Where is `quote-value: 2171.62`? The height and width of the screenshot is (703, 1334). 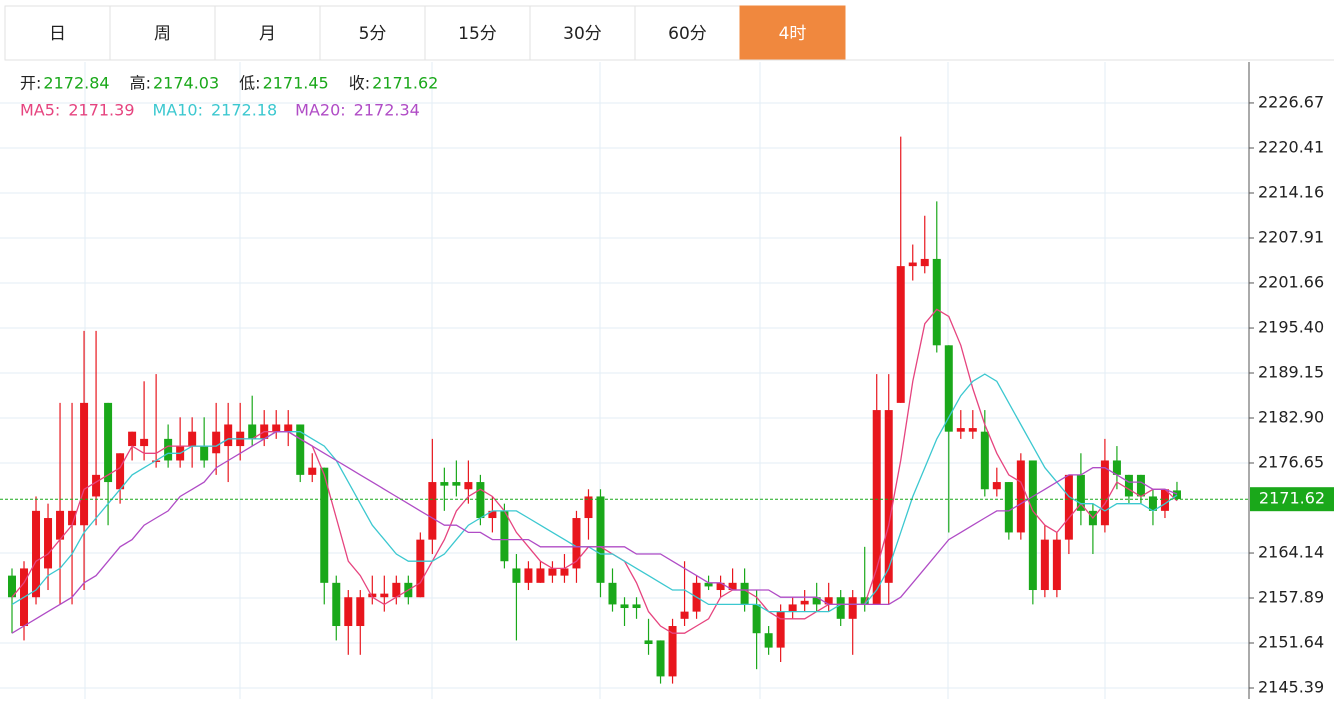 quote-value: 2171.62 is located at coordinates (405, 83).